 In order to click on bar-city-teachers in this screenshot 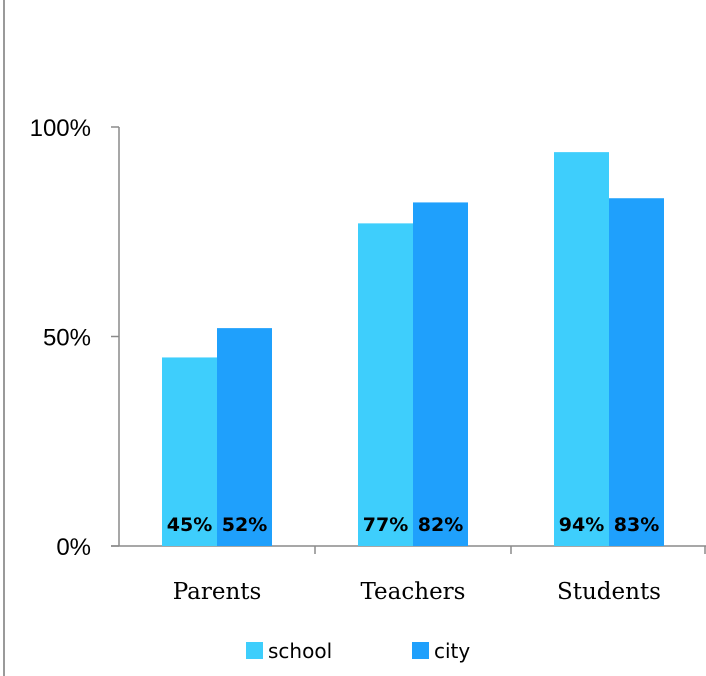, I will do `click(440, 374)`.